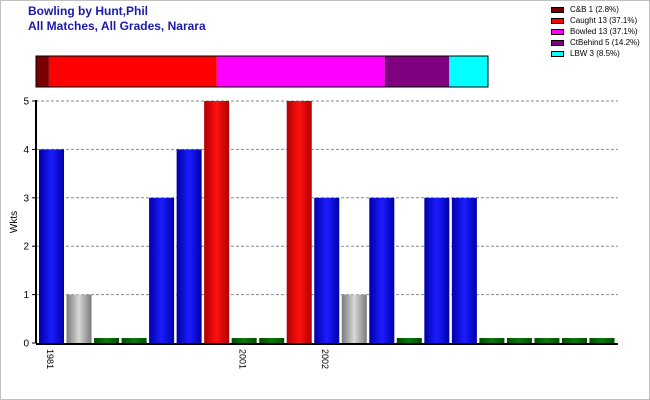 The image size is (650, 400). Describe the element at coordinates (557, 9) in the screenshot. I see `legend-swatch-cb` at that location.